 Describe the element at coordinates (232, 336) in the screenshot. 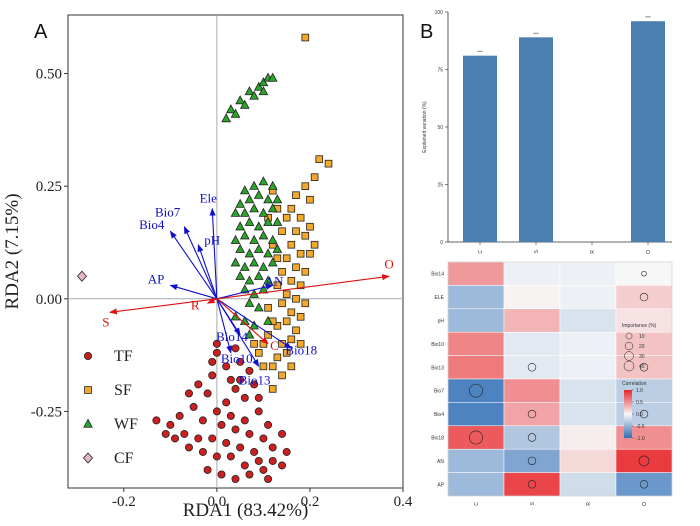

I see `vector-label-bio14: Bio14` at that location.